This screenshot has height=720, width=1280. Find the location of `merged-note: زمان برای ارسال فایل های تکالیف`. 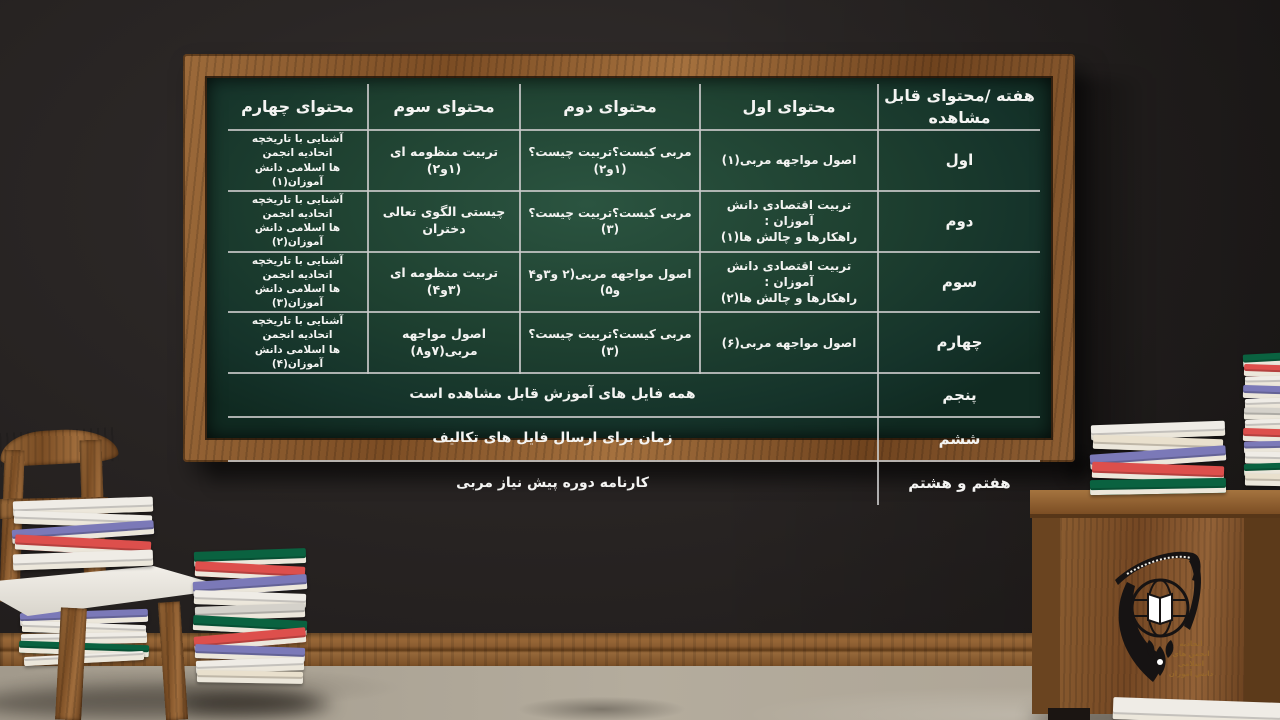

merged-note: زمان برای ارسال فایل های تکالیف is located at coordinates (553, 438).